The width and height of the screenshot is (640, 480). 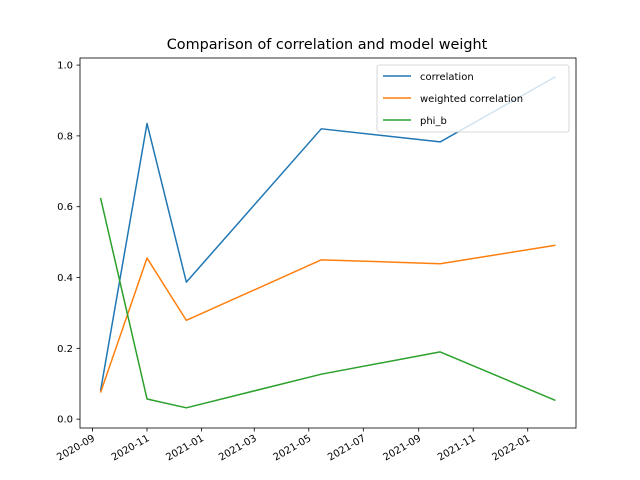 What do you see at coordinates (512, 448) in the screenshot?
I see `x-tick-label: 2022-01` at bounding box center [512, 448].